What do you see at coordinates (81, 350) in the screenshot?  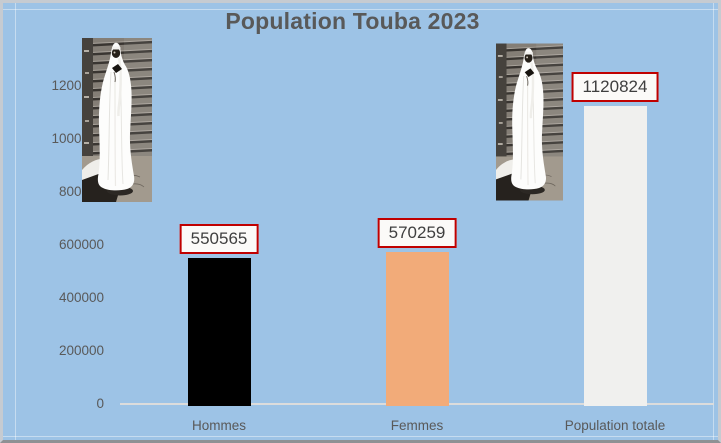 I see `y-tick-label: 200000` at bounding box center [81, 350].